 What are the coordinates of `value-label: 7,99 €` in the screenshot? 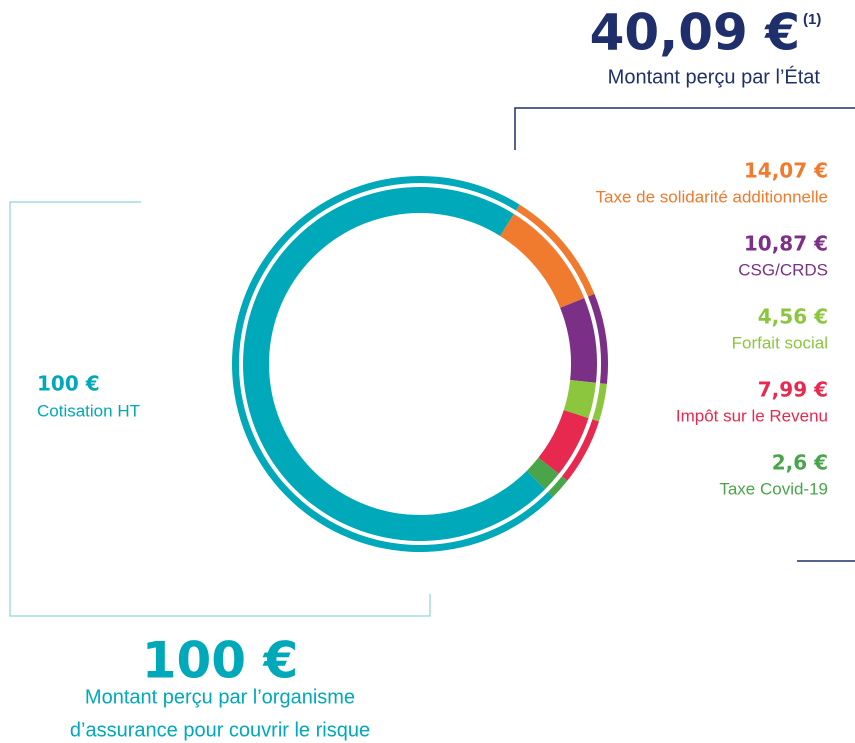 It's located at (793, 390).